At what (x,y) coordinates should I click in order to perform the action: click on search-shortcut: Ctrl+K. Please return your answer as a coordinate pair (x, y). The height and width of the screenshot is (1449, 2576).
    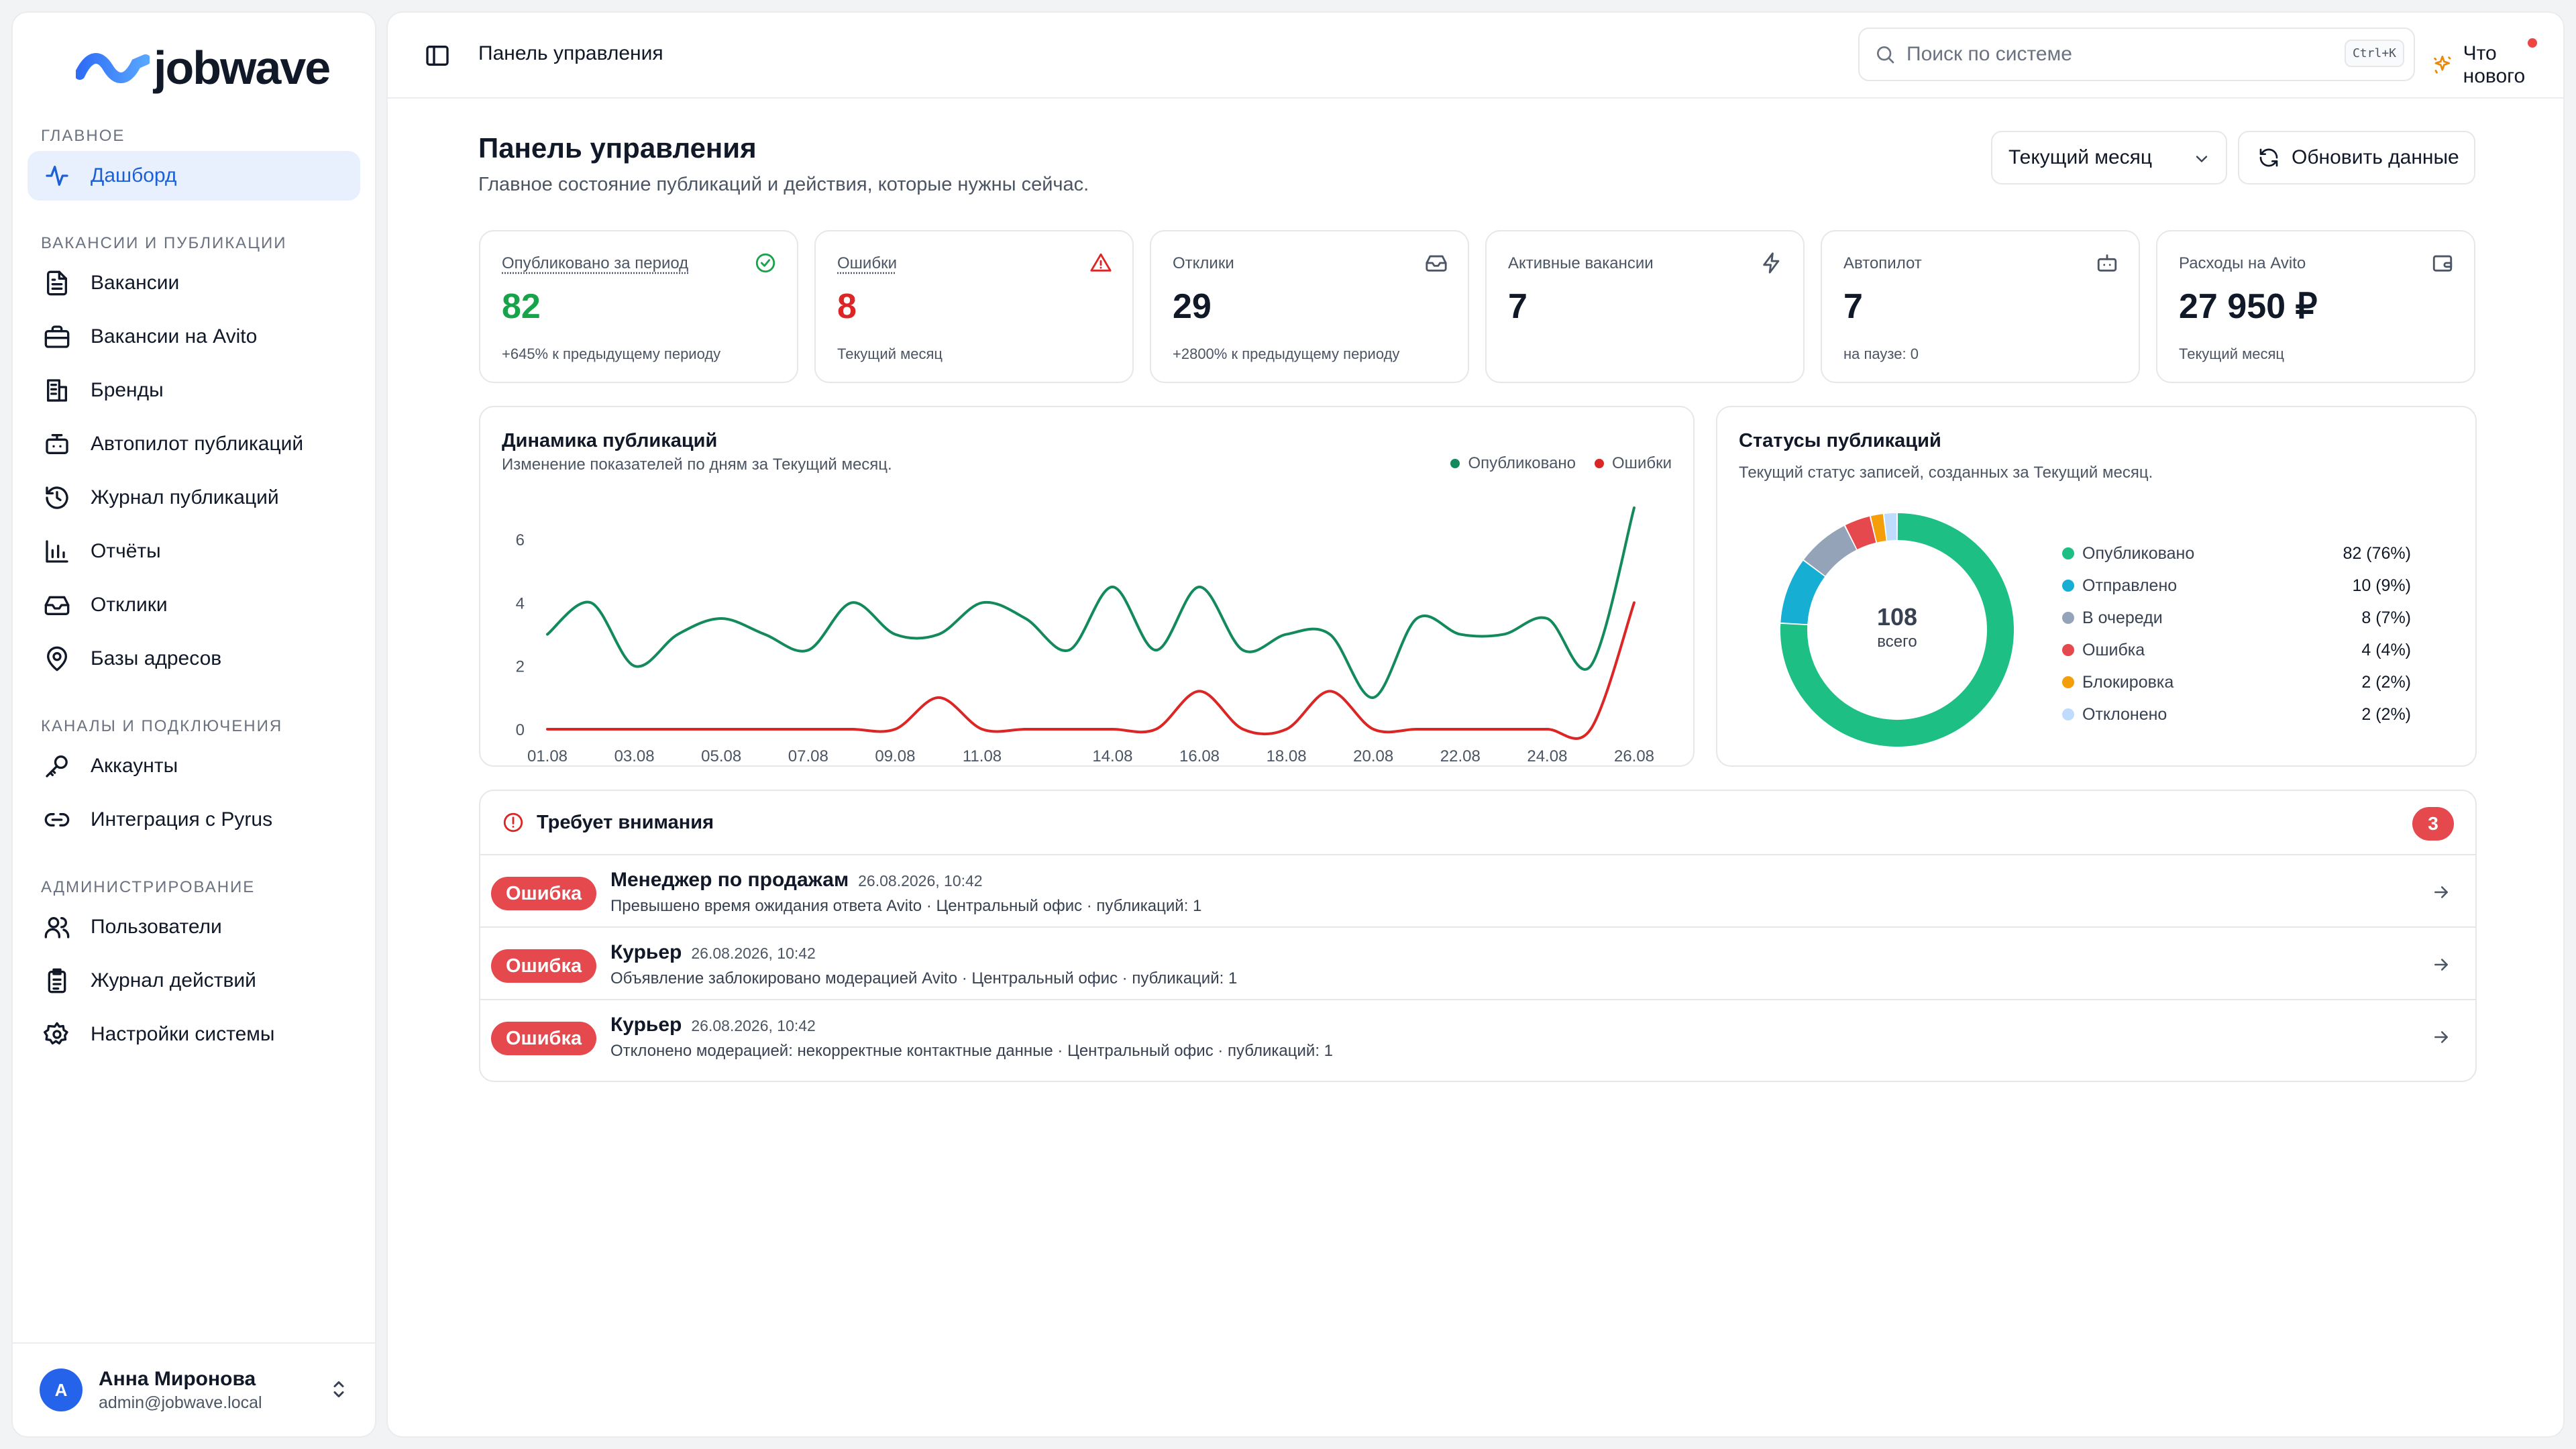
    Looking at the image, I should click on (2374, 53).